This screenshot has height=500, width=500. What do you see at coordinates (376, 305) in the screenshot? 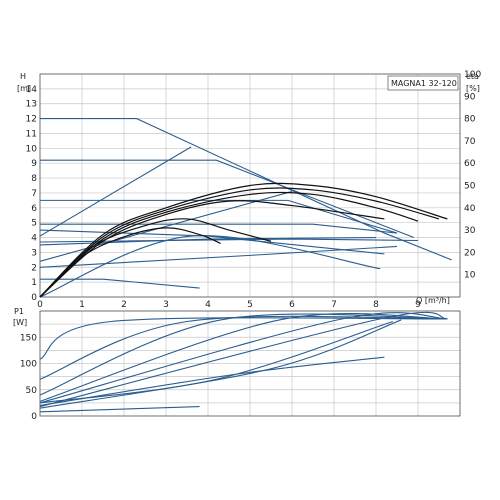
I see `flow-tick-label: 8` at bounding box center [376, 305].